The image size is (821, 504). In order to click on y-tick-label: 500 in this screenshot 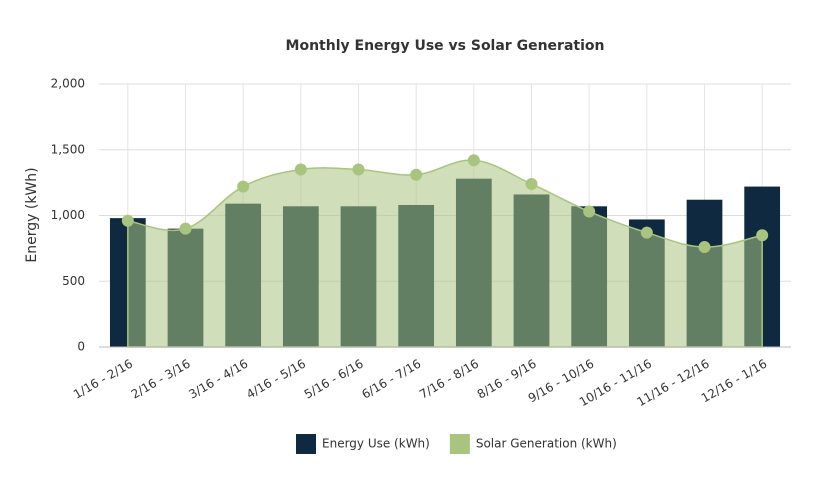, I will do `click(73, 281)`.